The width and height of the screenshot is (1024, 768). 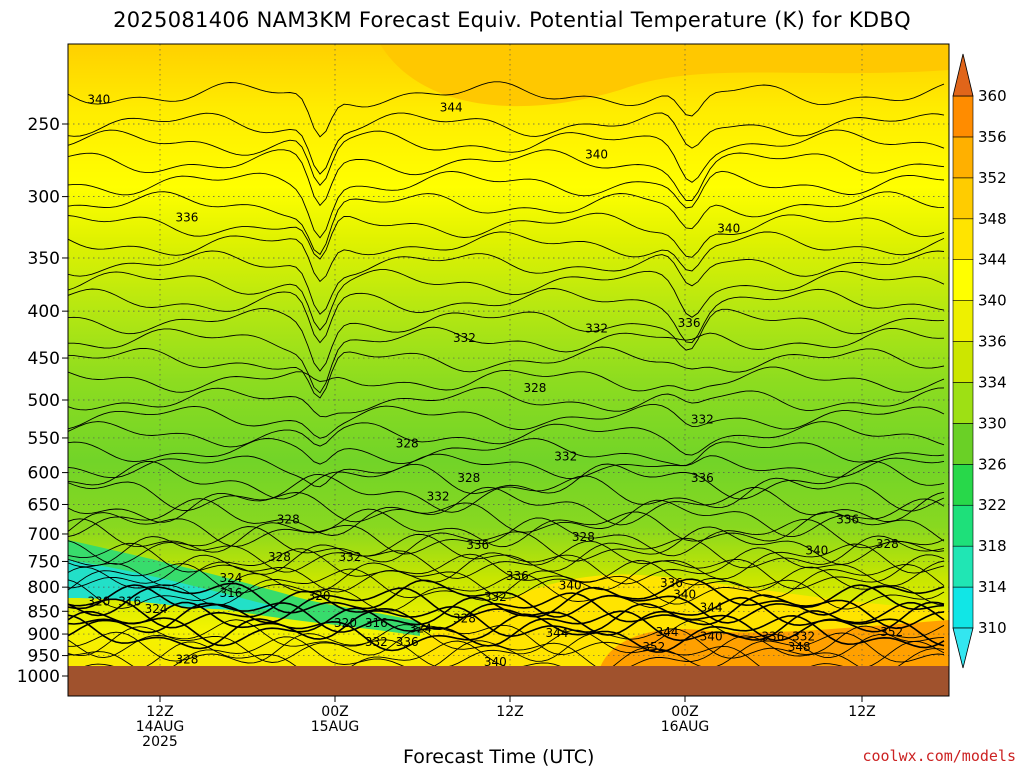 What do you see at coordinates (992, 96) in the screenshot?
I see `colorbar-label: 360` at bounding box center [992, 96].